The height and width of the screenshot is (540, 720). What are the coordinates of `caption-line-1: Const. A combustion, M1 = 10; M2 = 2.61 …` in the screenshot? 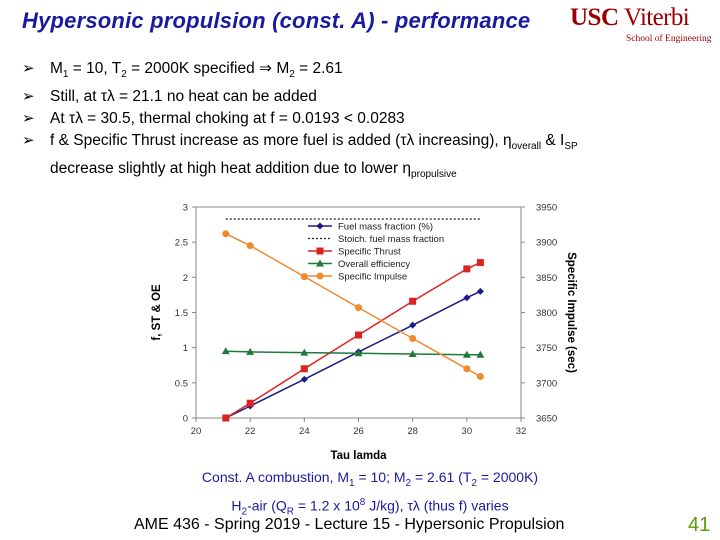 It's located at (370, 479).